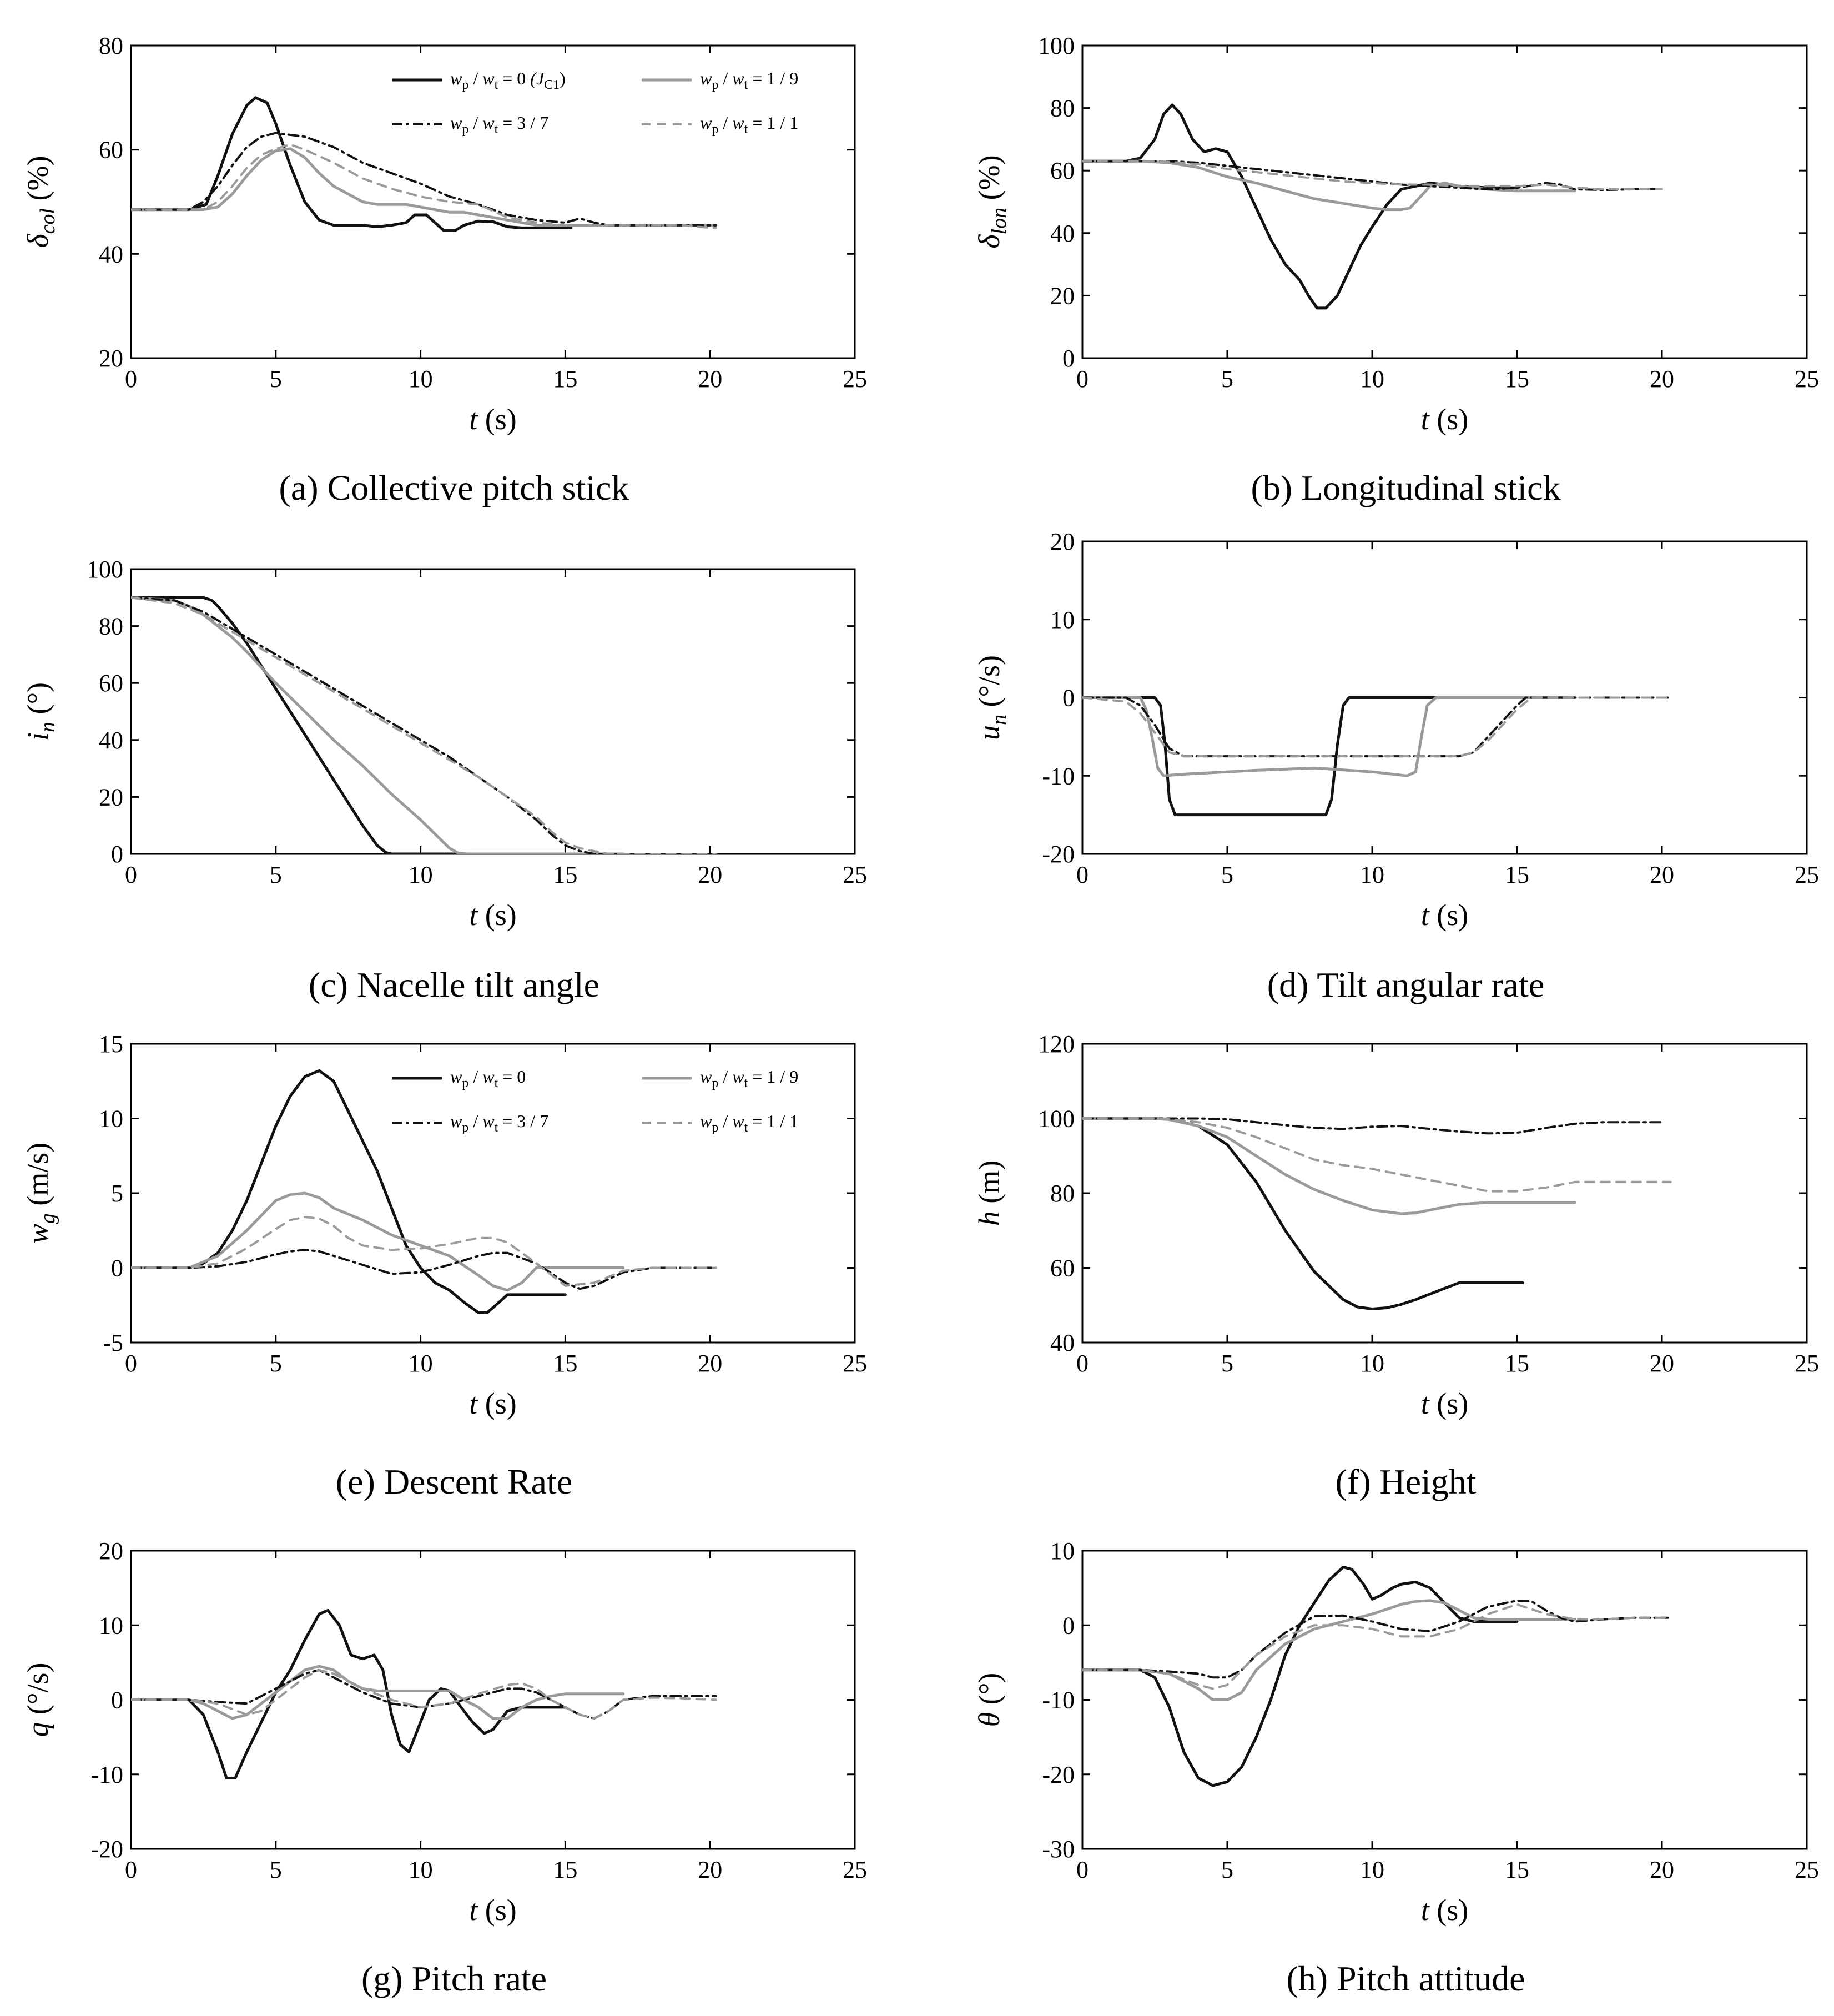 The height and width of the screenshot is (2016, 1834). I want to click on panel-caption: (d) Tilt angular rate, so click(1405, 985).